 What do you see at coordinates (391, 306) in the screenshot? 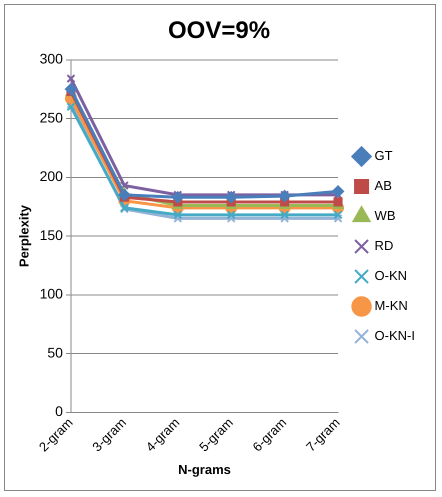
I see `legend-label: M-KN` at bounding box center [391, 306].